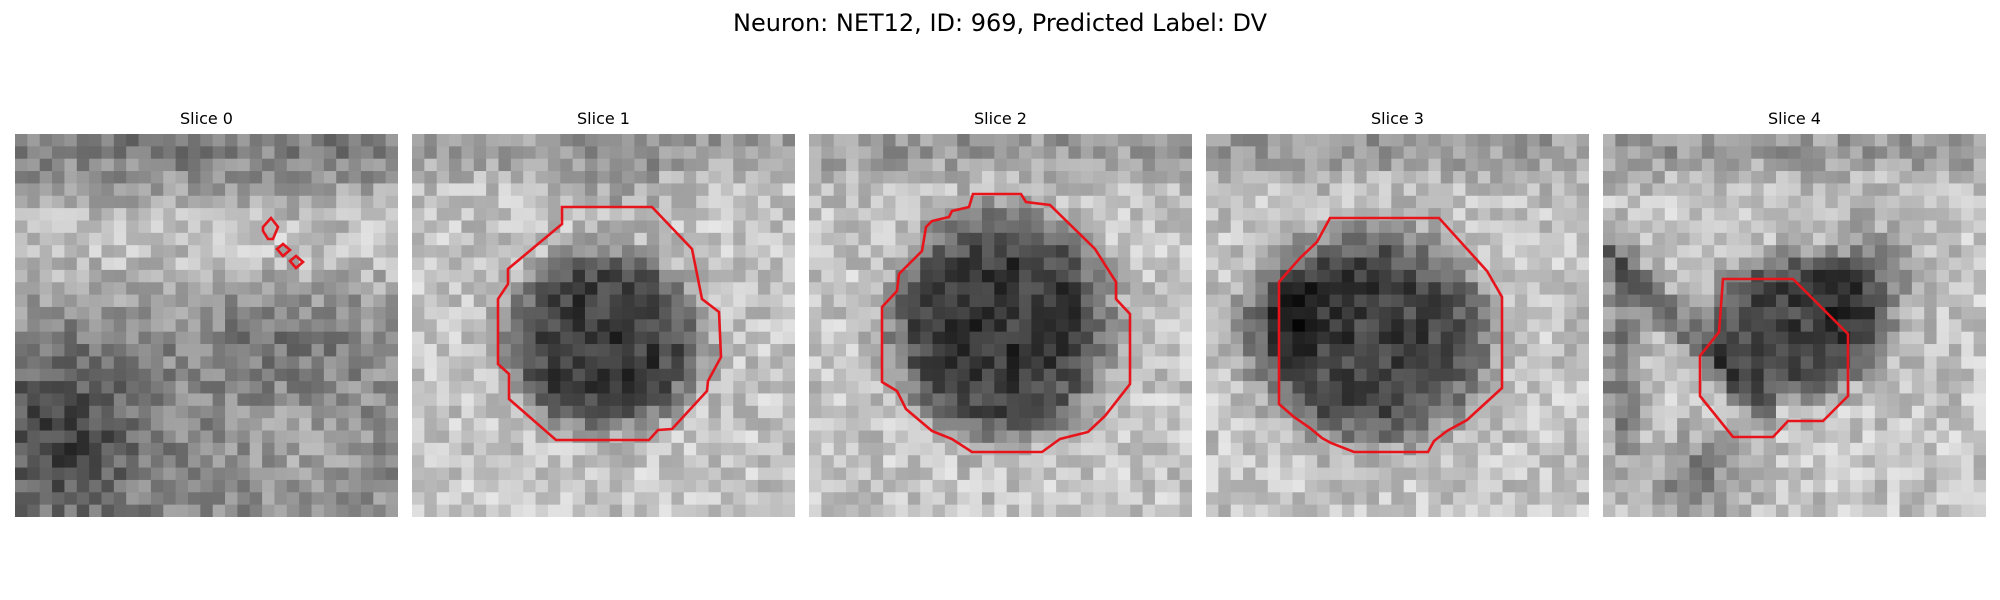  Describe the element at coordinates (1397, 118) in the screenshot. I see `slice-title: Slice 3` at that location.